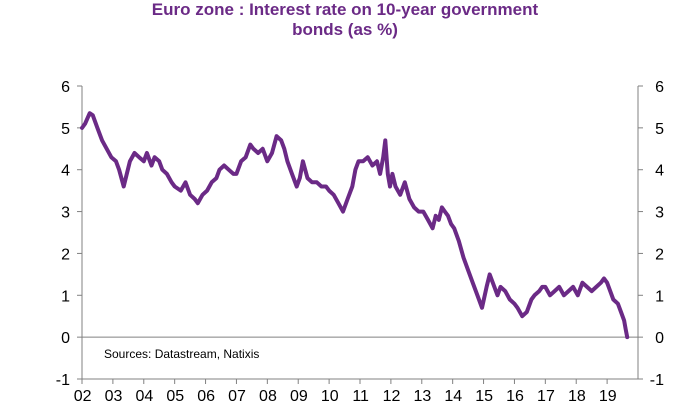  Describe the element at coordinates (65, 254) in the screenshot. I see `y-tick-label-left: 2` at that location.